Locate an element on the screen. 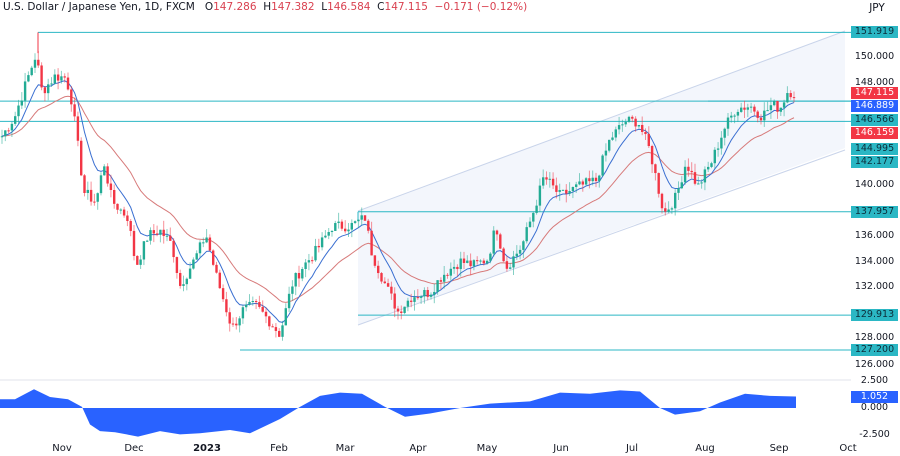  osc-badge: 1.052 is located at coordinates (874, 397).